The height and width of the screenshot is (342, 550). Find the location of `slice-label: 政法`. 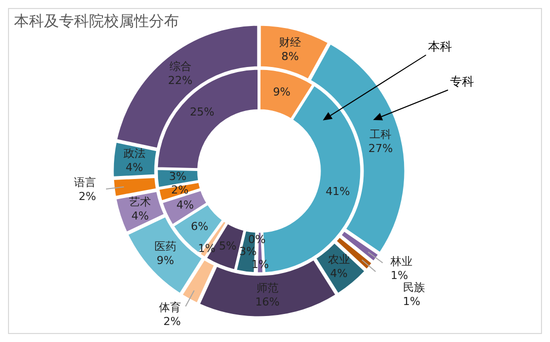

slice-label: 政法 is located at coordinates (134, 153).